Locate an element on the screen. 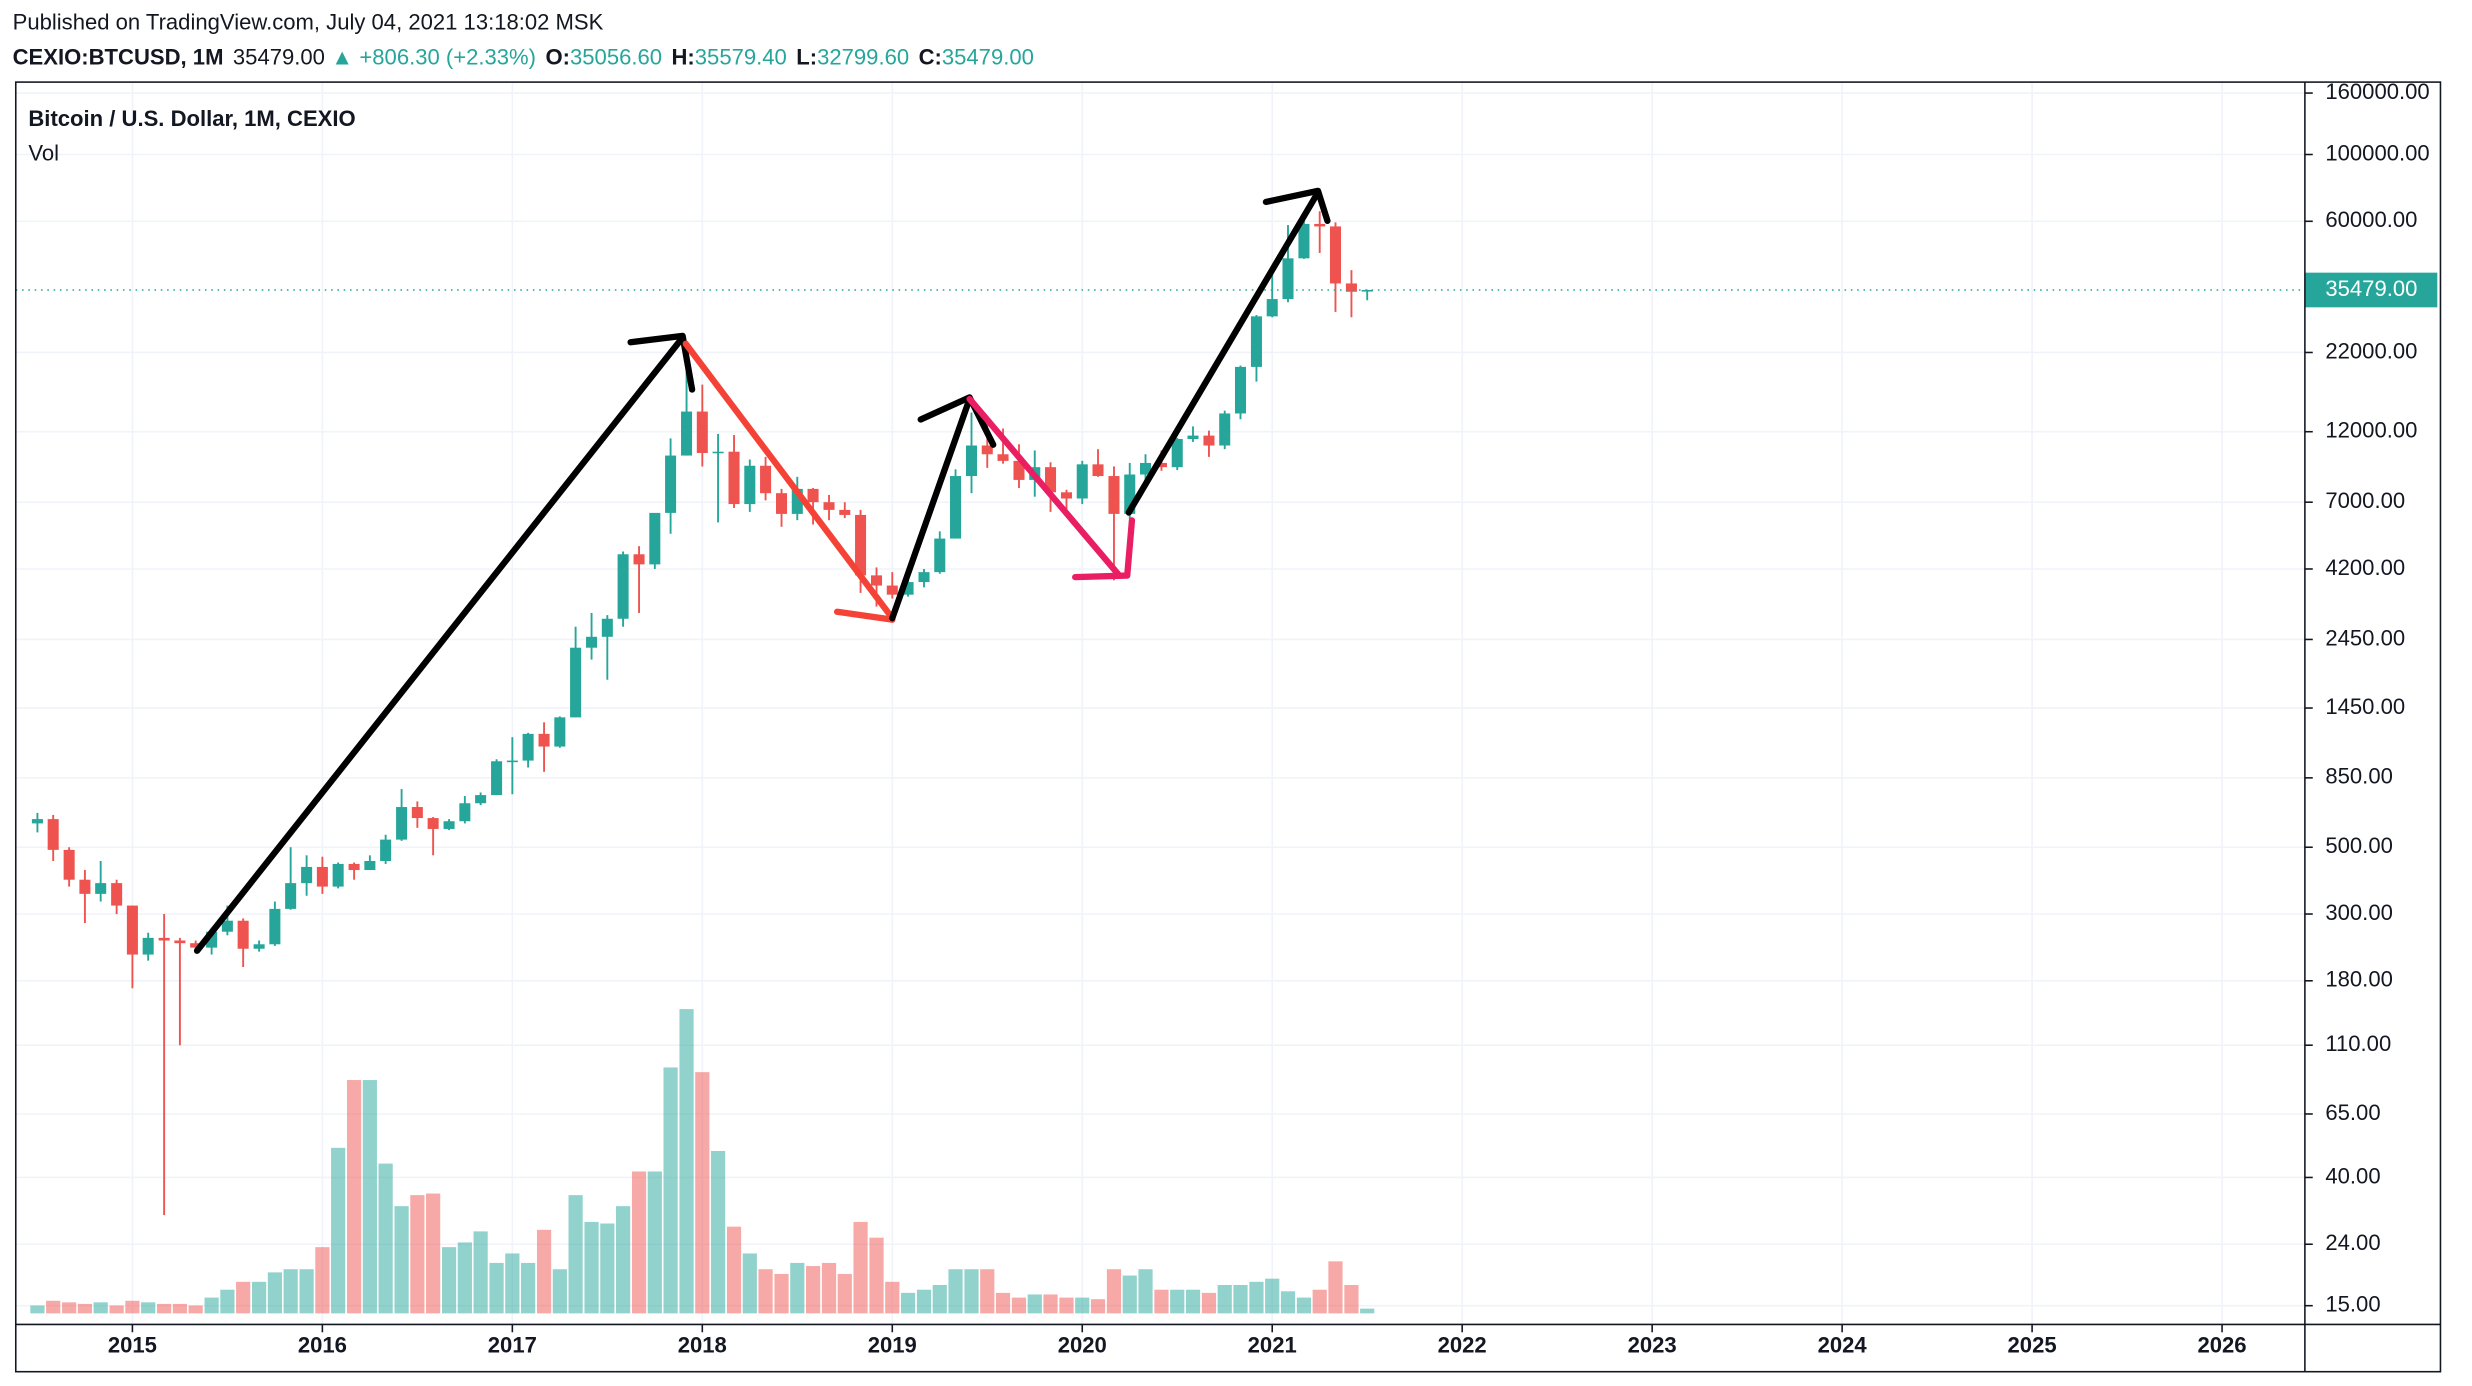 Image resolution: width=2472 pixels, height=1386 pixels. volume is located at coordinates (702, 1161).